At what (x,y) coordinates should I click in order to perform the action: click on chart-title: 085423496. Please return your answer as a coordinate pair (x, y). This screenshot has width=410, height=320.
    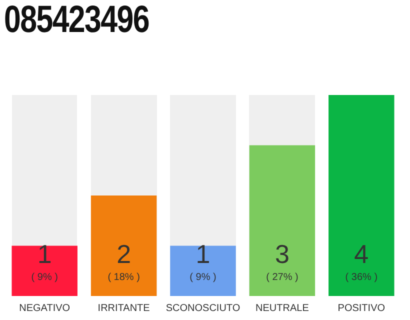
    Looking at the image, I should click on (76, 21).